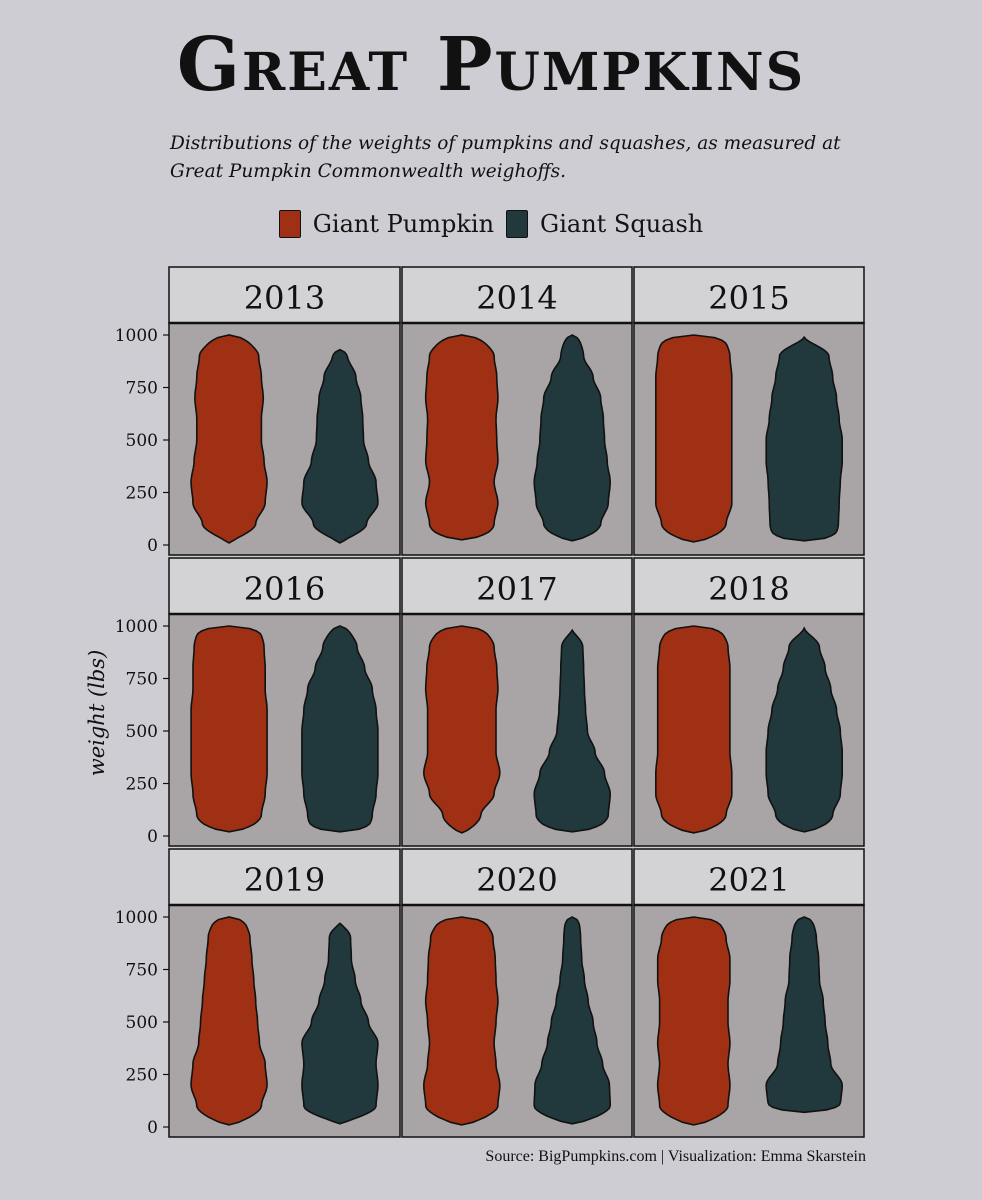 This screenshot has height=1200, width=982. I want to click on facet-label: 2016, so click(284, 589).